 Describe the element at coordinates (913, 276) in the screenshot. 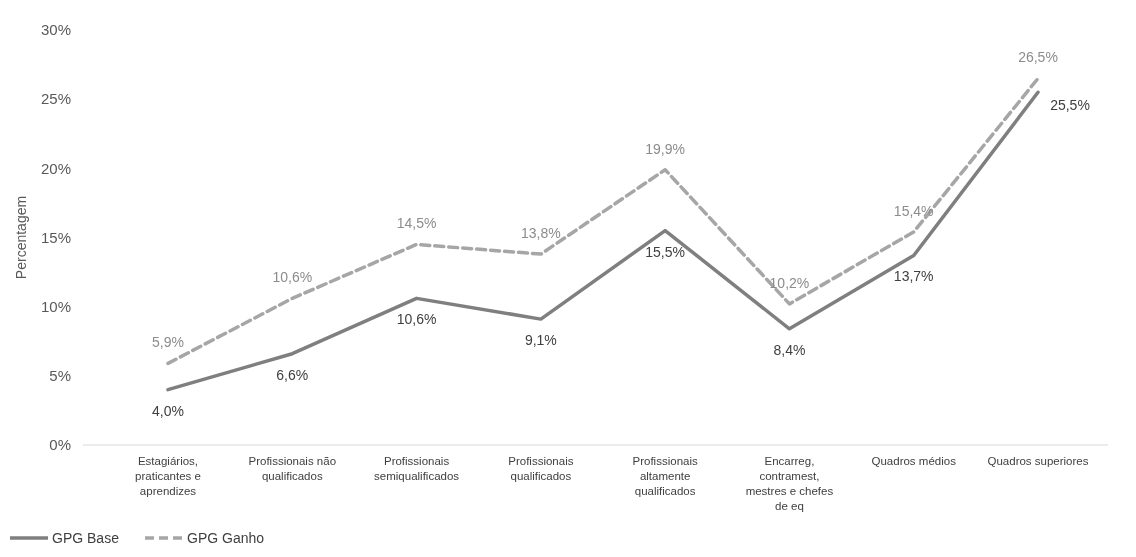

I see `data-label: 13,7%` at that location.